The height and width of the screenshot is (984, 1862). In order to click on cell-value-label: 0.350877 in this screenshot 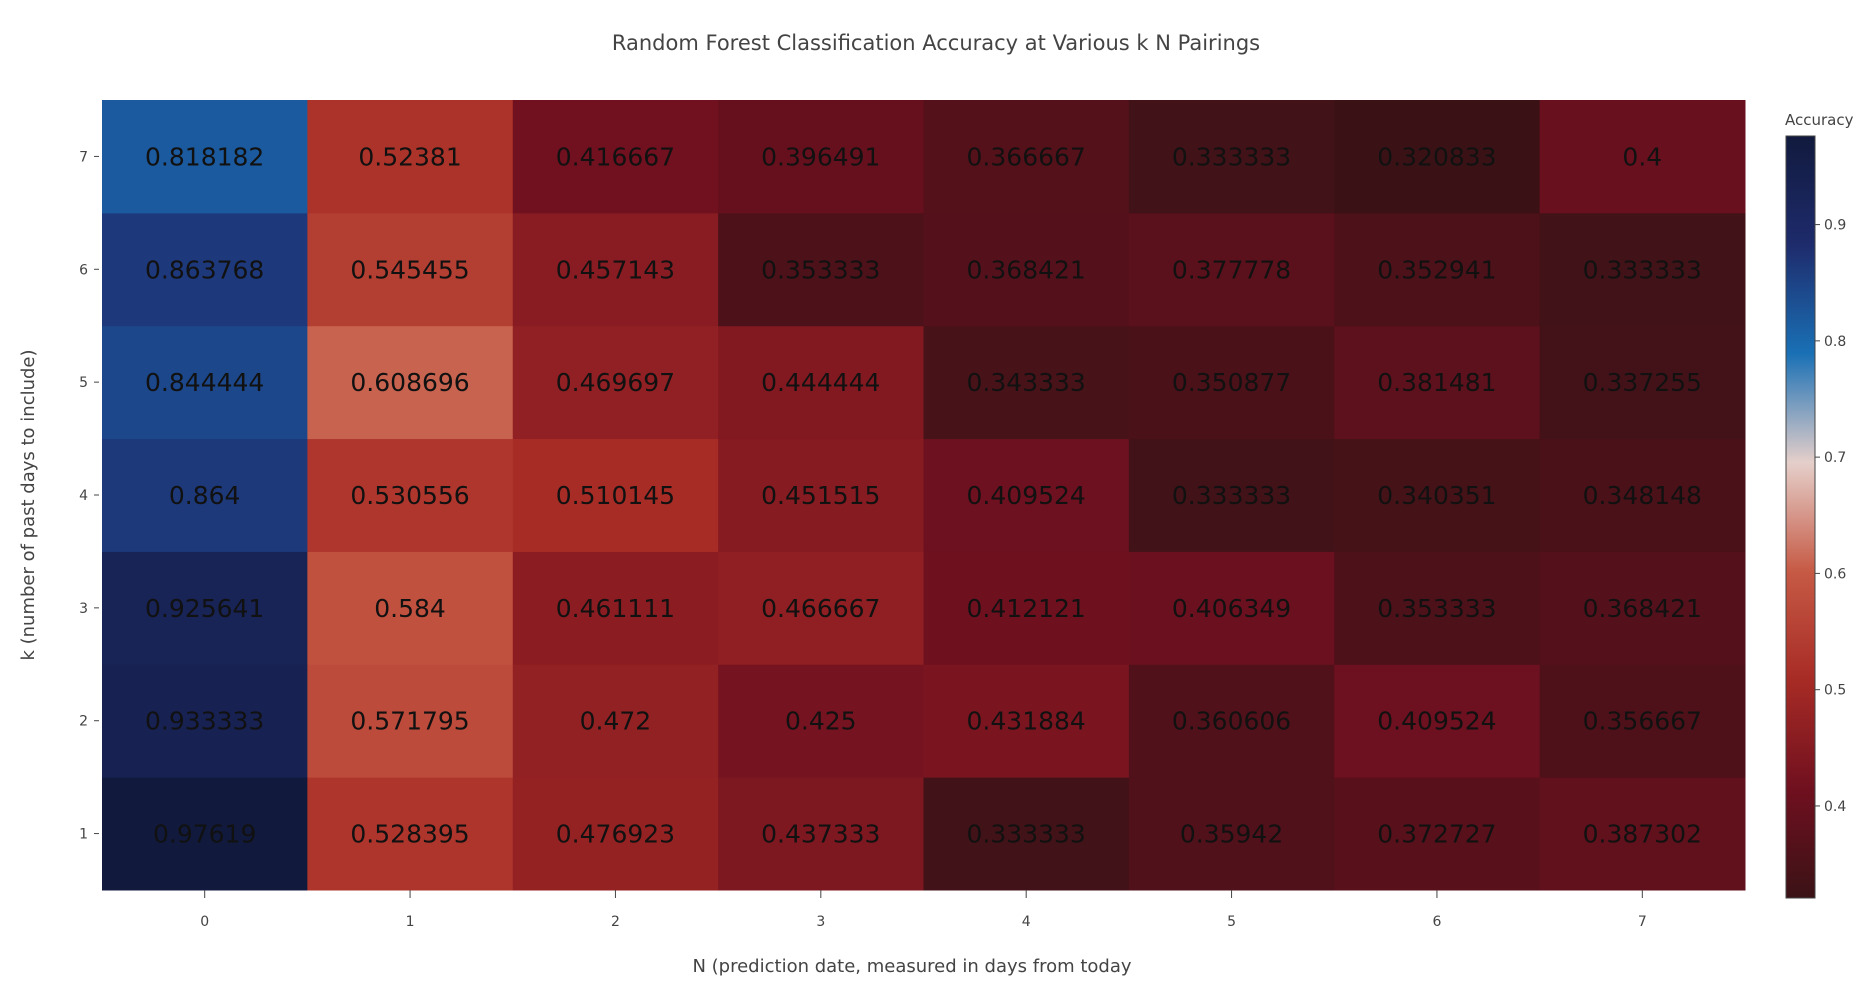, I will do `click(1231, 382)`.